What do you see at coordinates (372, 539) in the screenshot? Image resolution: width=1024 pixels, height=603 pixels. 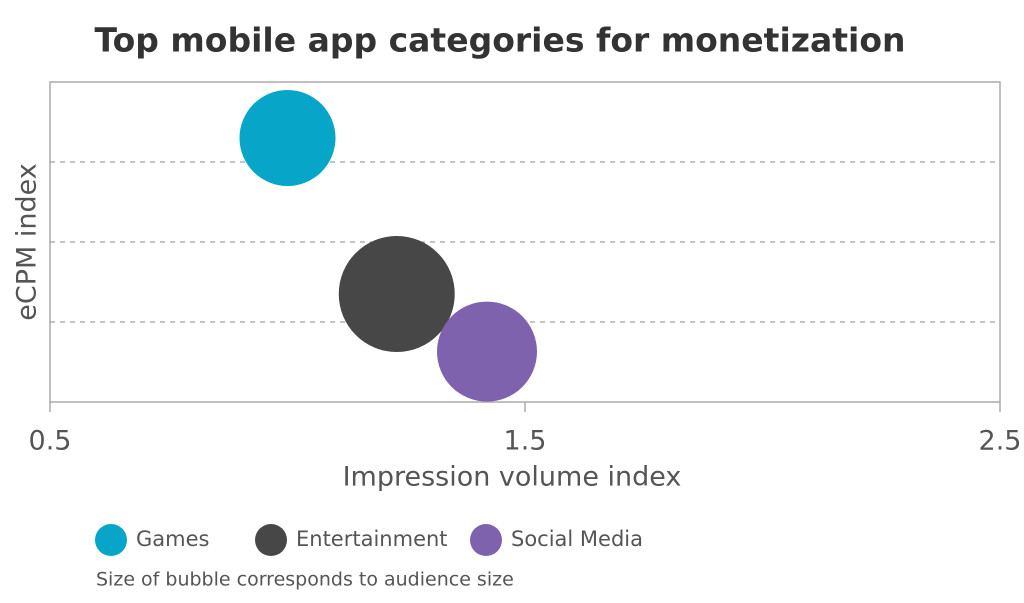 I see `legend-label: Entertainment` at bounding box center [372, 539].